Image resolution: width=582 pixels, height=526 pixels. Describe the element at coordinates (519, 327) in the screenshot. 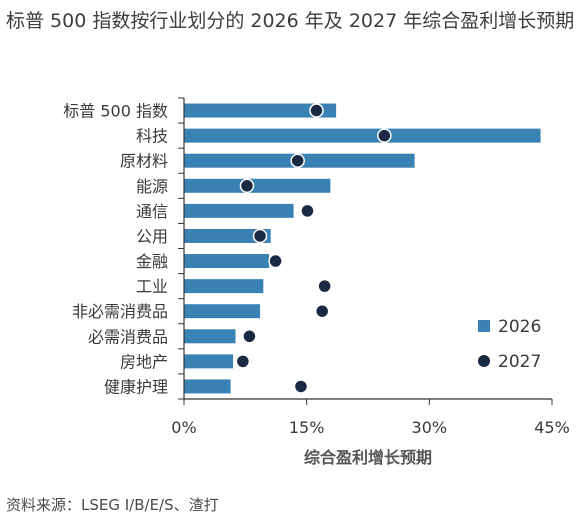

I see `legend-label-2026: 2026` at that location.